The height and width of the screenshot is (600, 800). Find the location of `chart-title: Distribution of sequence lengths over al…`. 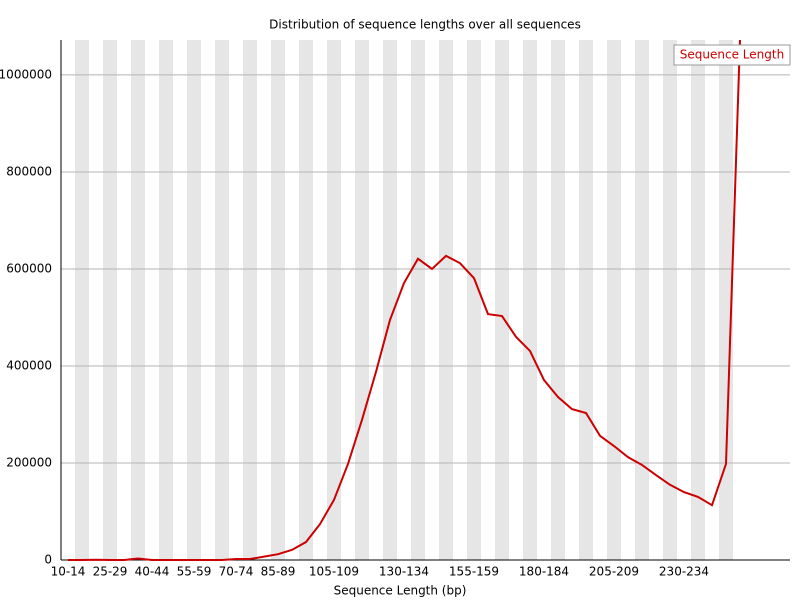

chart-title: Distribution of sequence lengths over al… is located at coordinates (425, 25).